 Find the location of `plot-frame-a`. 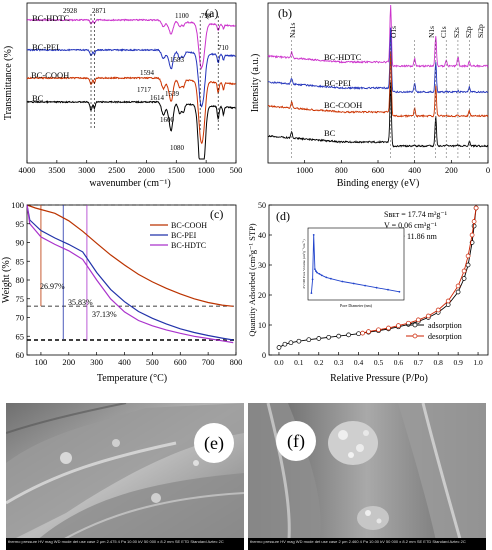

plot-frame-a is located at coordinates (131, 83).